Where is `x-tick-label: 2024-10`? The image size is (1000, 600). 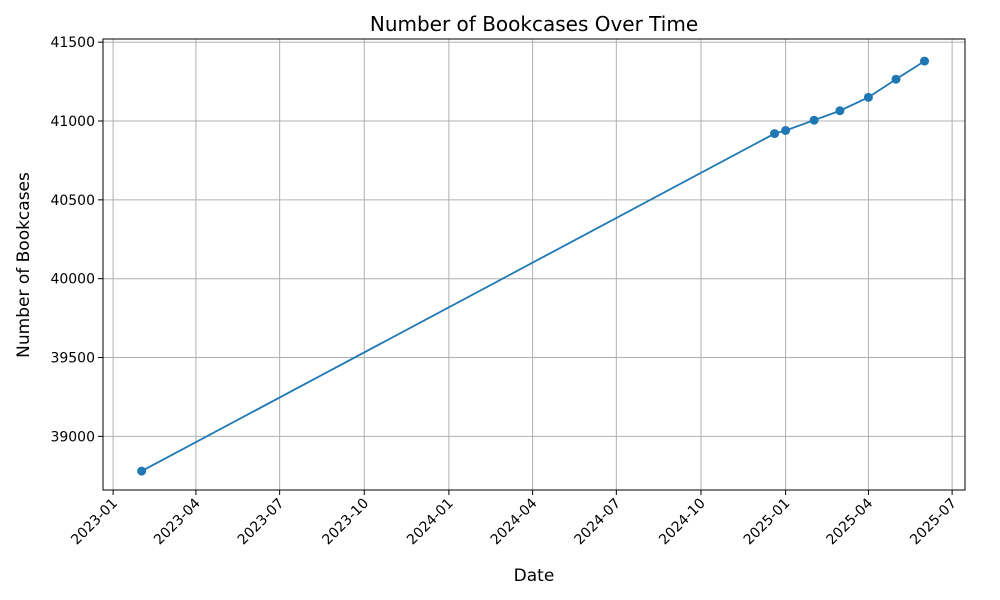 x-tick-label: 2024-10 is located at coordinates (682, 522).